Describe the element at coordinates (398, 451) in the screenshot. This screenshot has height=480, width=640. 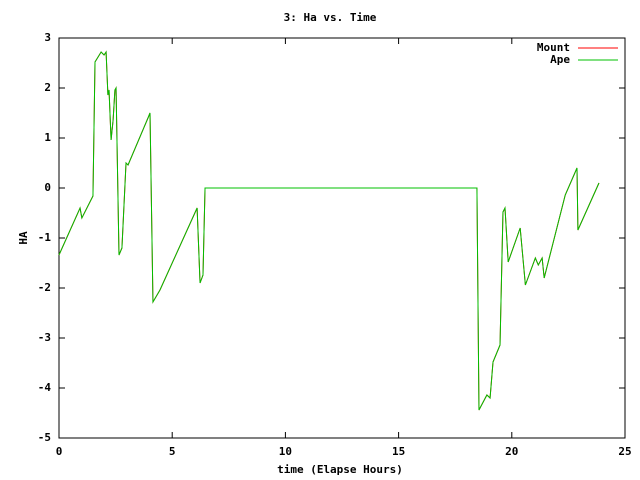
I see `x-tick-label: 15` at that location.